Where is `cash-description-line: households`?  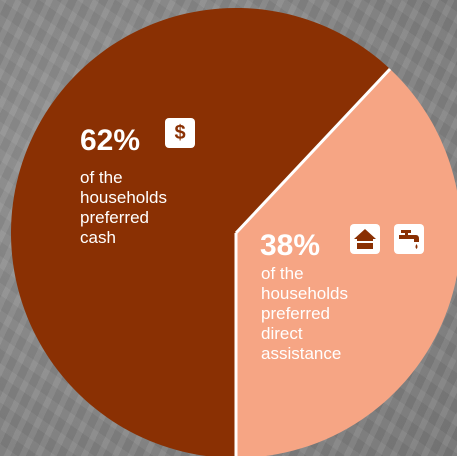
cash-description-line: households is located at coordinates (123, 197).